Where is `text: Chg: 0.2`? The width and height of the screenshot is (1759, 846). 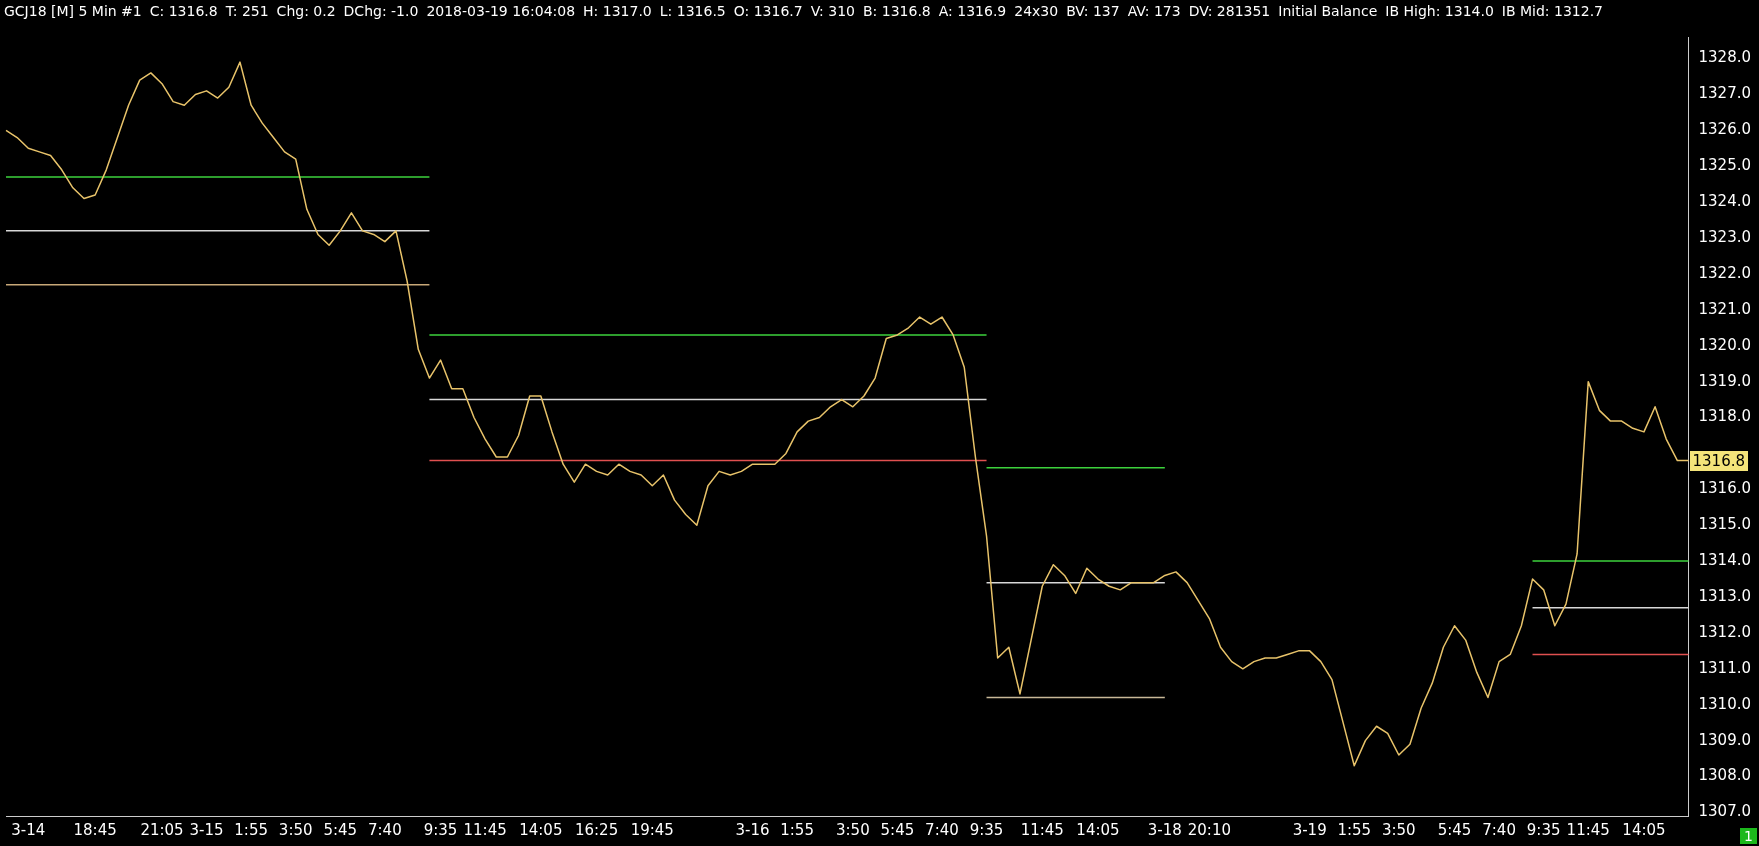 text: Chg: 0.2 is located at coordinates (306, 11).